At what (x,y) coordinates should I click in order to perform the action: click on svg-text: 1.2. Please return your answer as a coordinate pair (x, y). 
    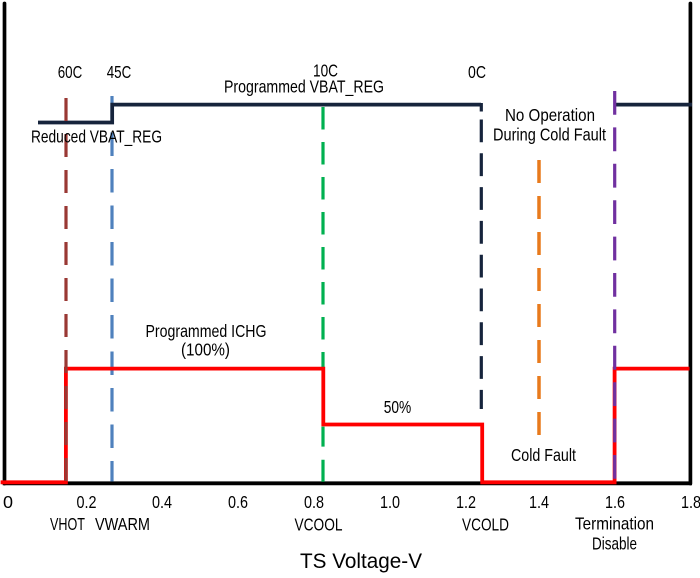
    Looking at the image, I should click on (466, 502).